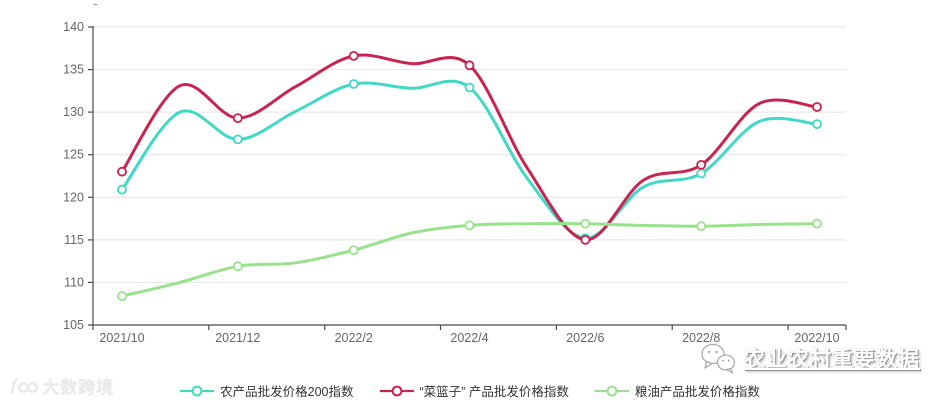 This screenshot has width=940, height=405. What do you see at coordinates (73, 155) in the screenshot?
I see `y-tick-label-125: 125` at bounding box center [73, 155].